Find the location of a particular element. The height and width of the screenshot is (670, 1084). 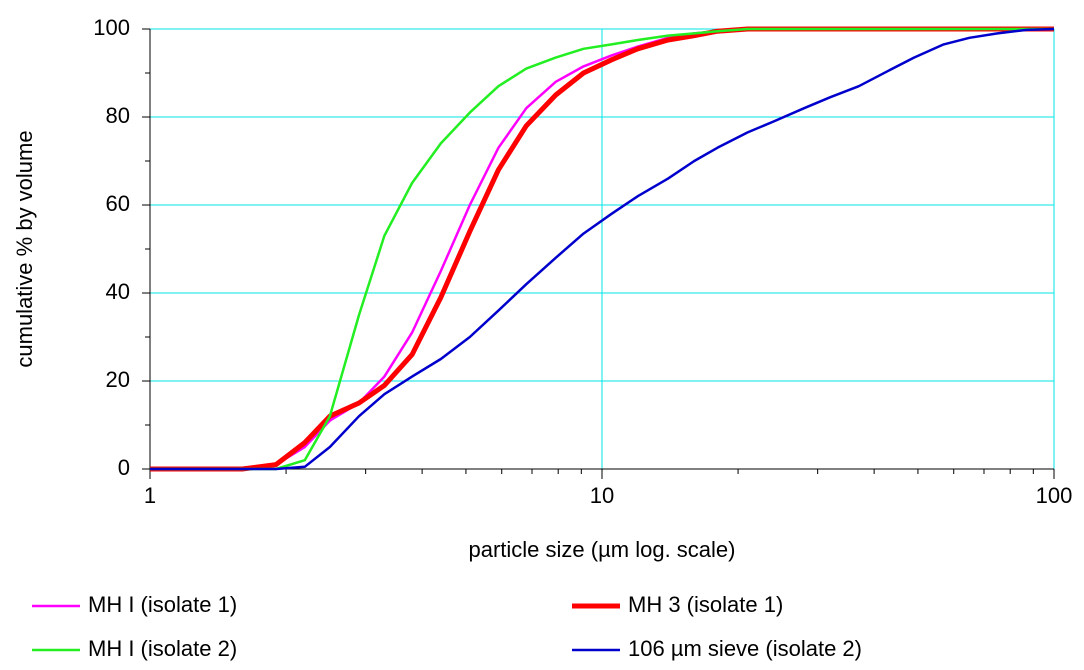

y-axis-title: cumulative % by volume is located at coordinates (24, 248).